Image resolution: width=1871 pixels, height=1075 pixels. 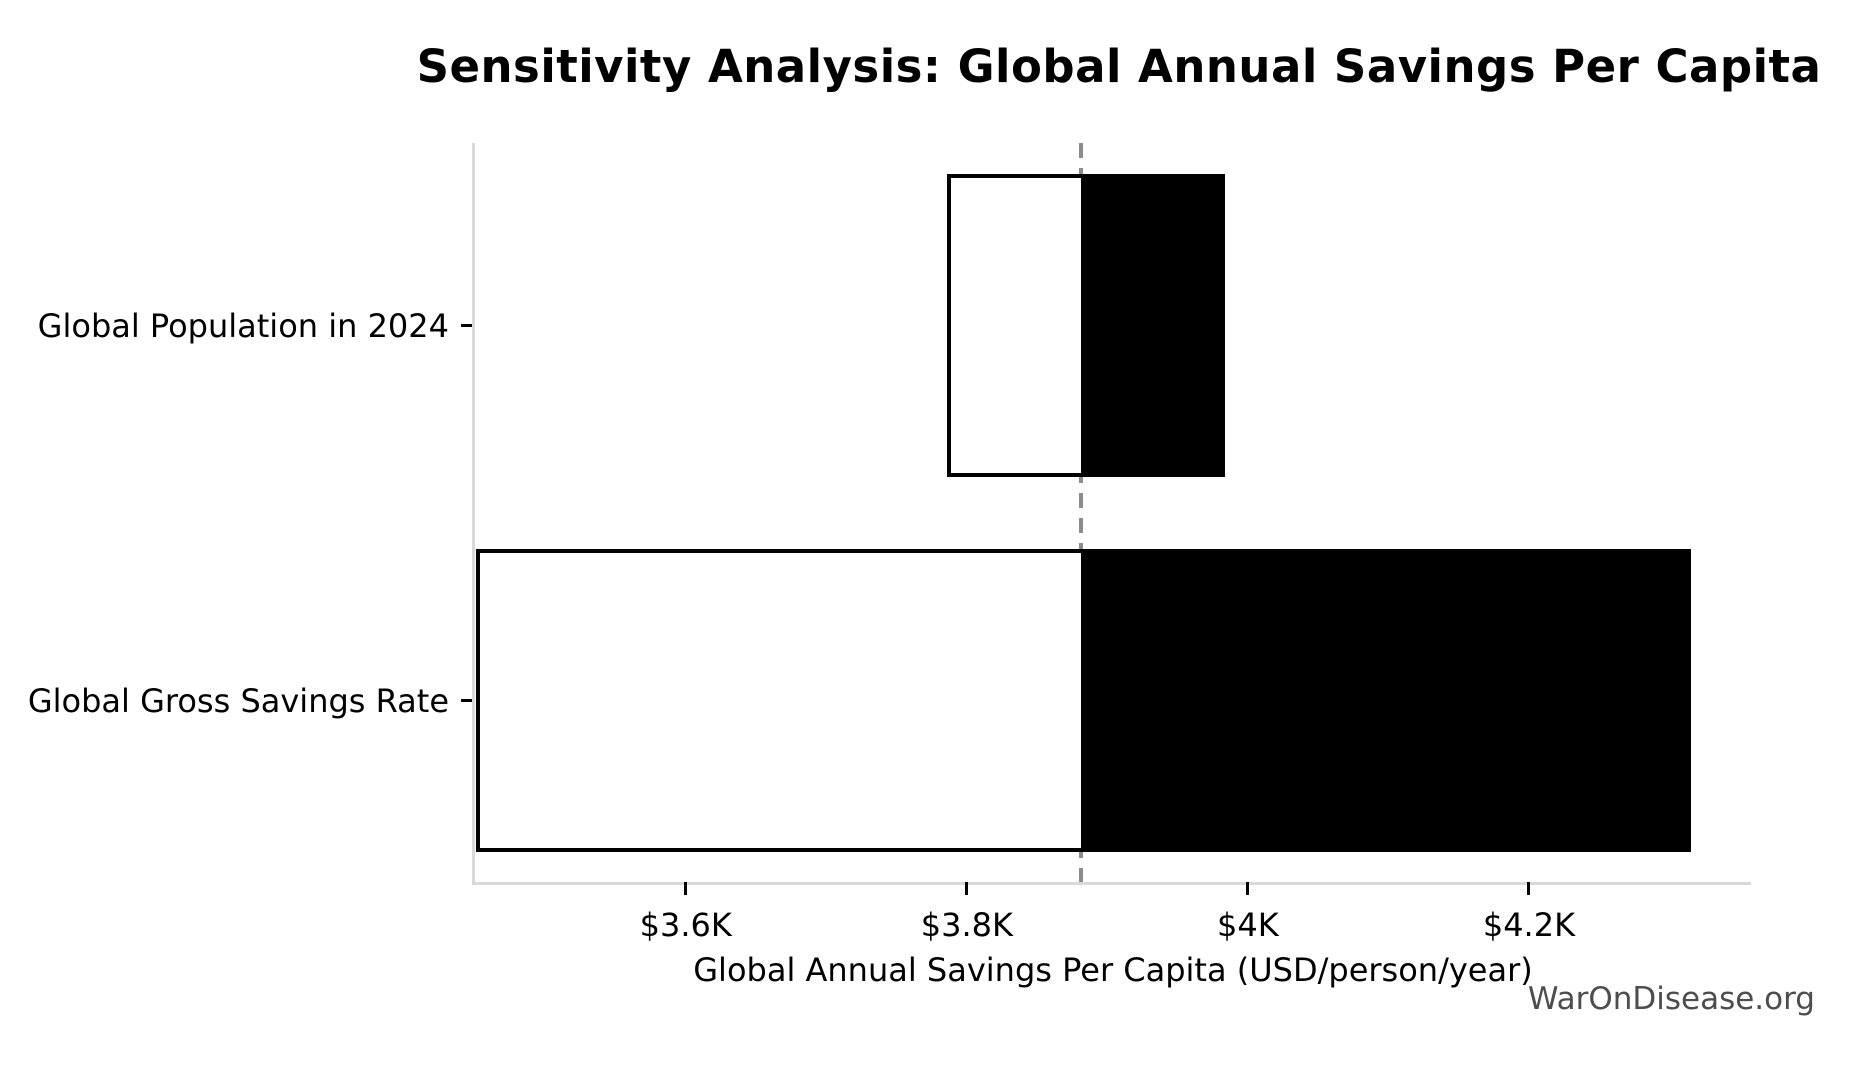 I want to click on x-tick-label: $4K, so click(x=1248, y=925).